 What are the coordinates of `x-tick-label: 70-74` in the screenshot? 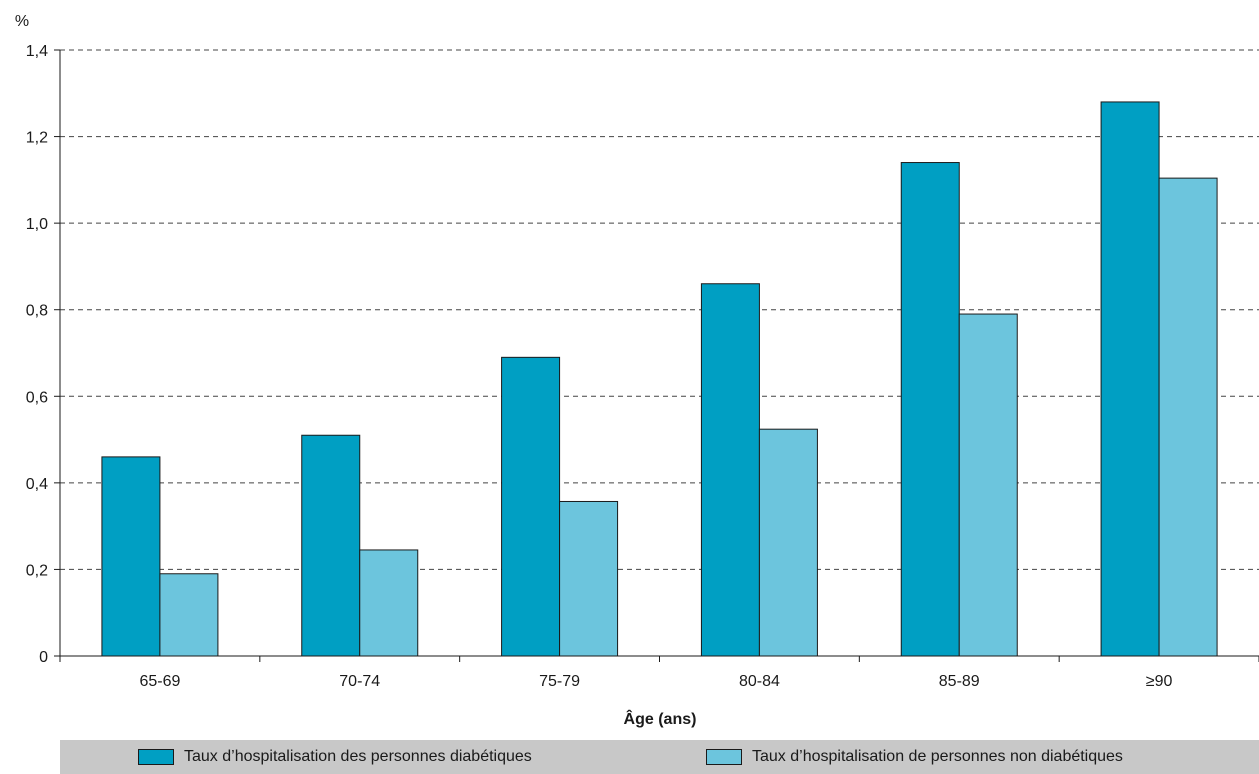 It's located at (359, 681).